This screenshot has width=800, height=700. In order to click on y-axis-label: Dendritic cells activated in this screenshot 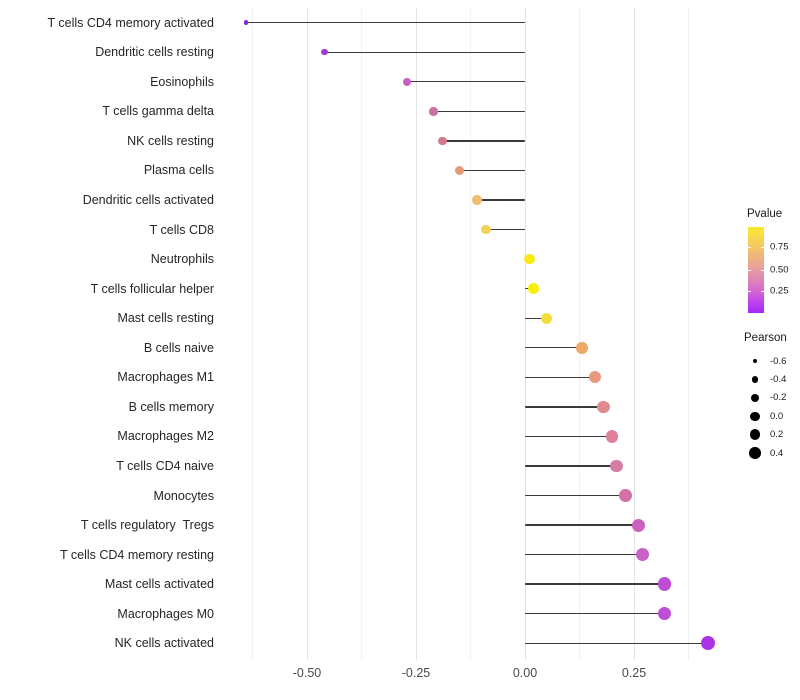, I will do `click(148, 200)`.